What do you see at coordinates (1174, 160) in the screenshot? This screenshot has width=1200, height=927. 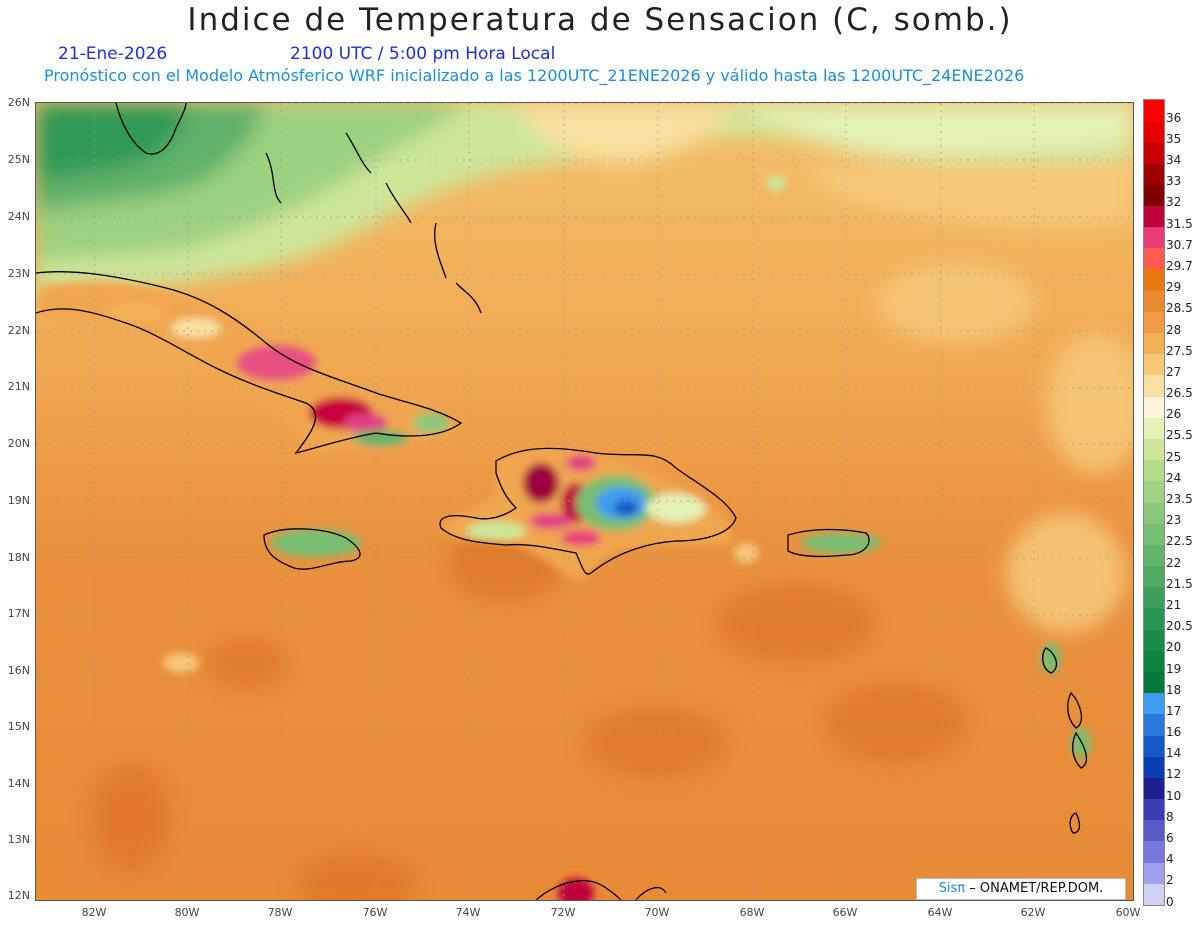 I see `colorbar-label: 34` at bounding box center [1174, 160].